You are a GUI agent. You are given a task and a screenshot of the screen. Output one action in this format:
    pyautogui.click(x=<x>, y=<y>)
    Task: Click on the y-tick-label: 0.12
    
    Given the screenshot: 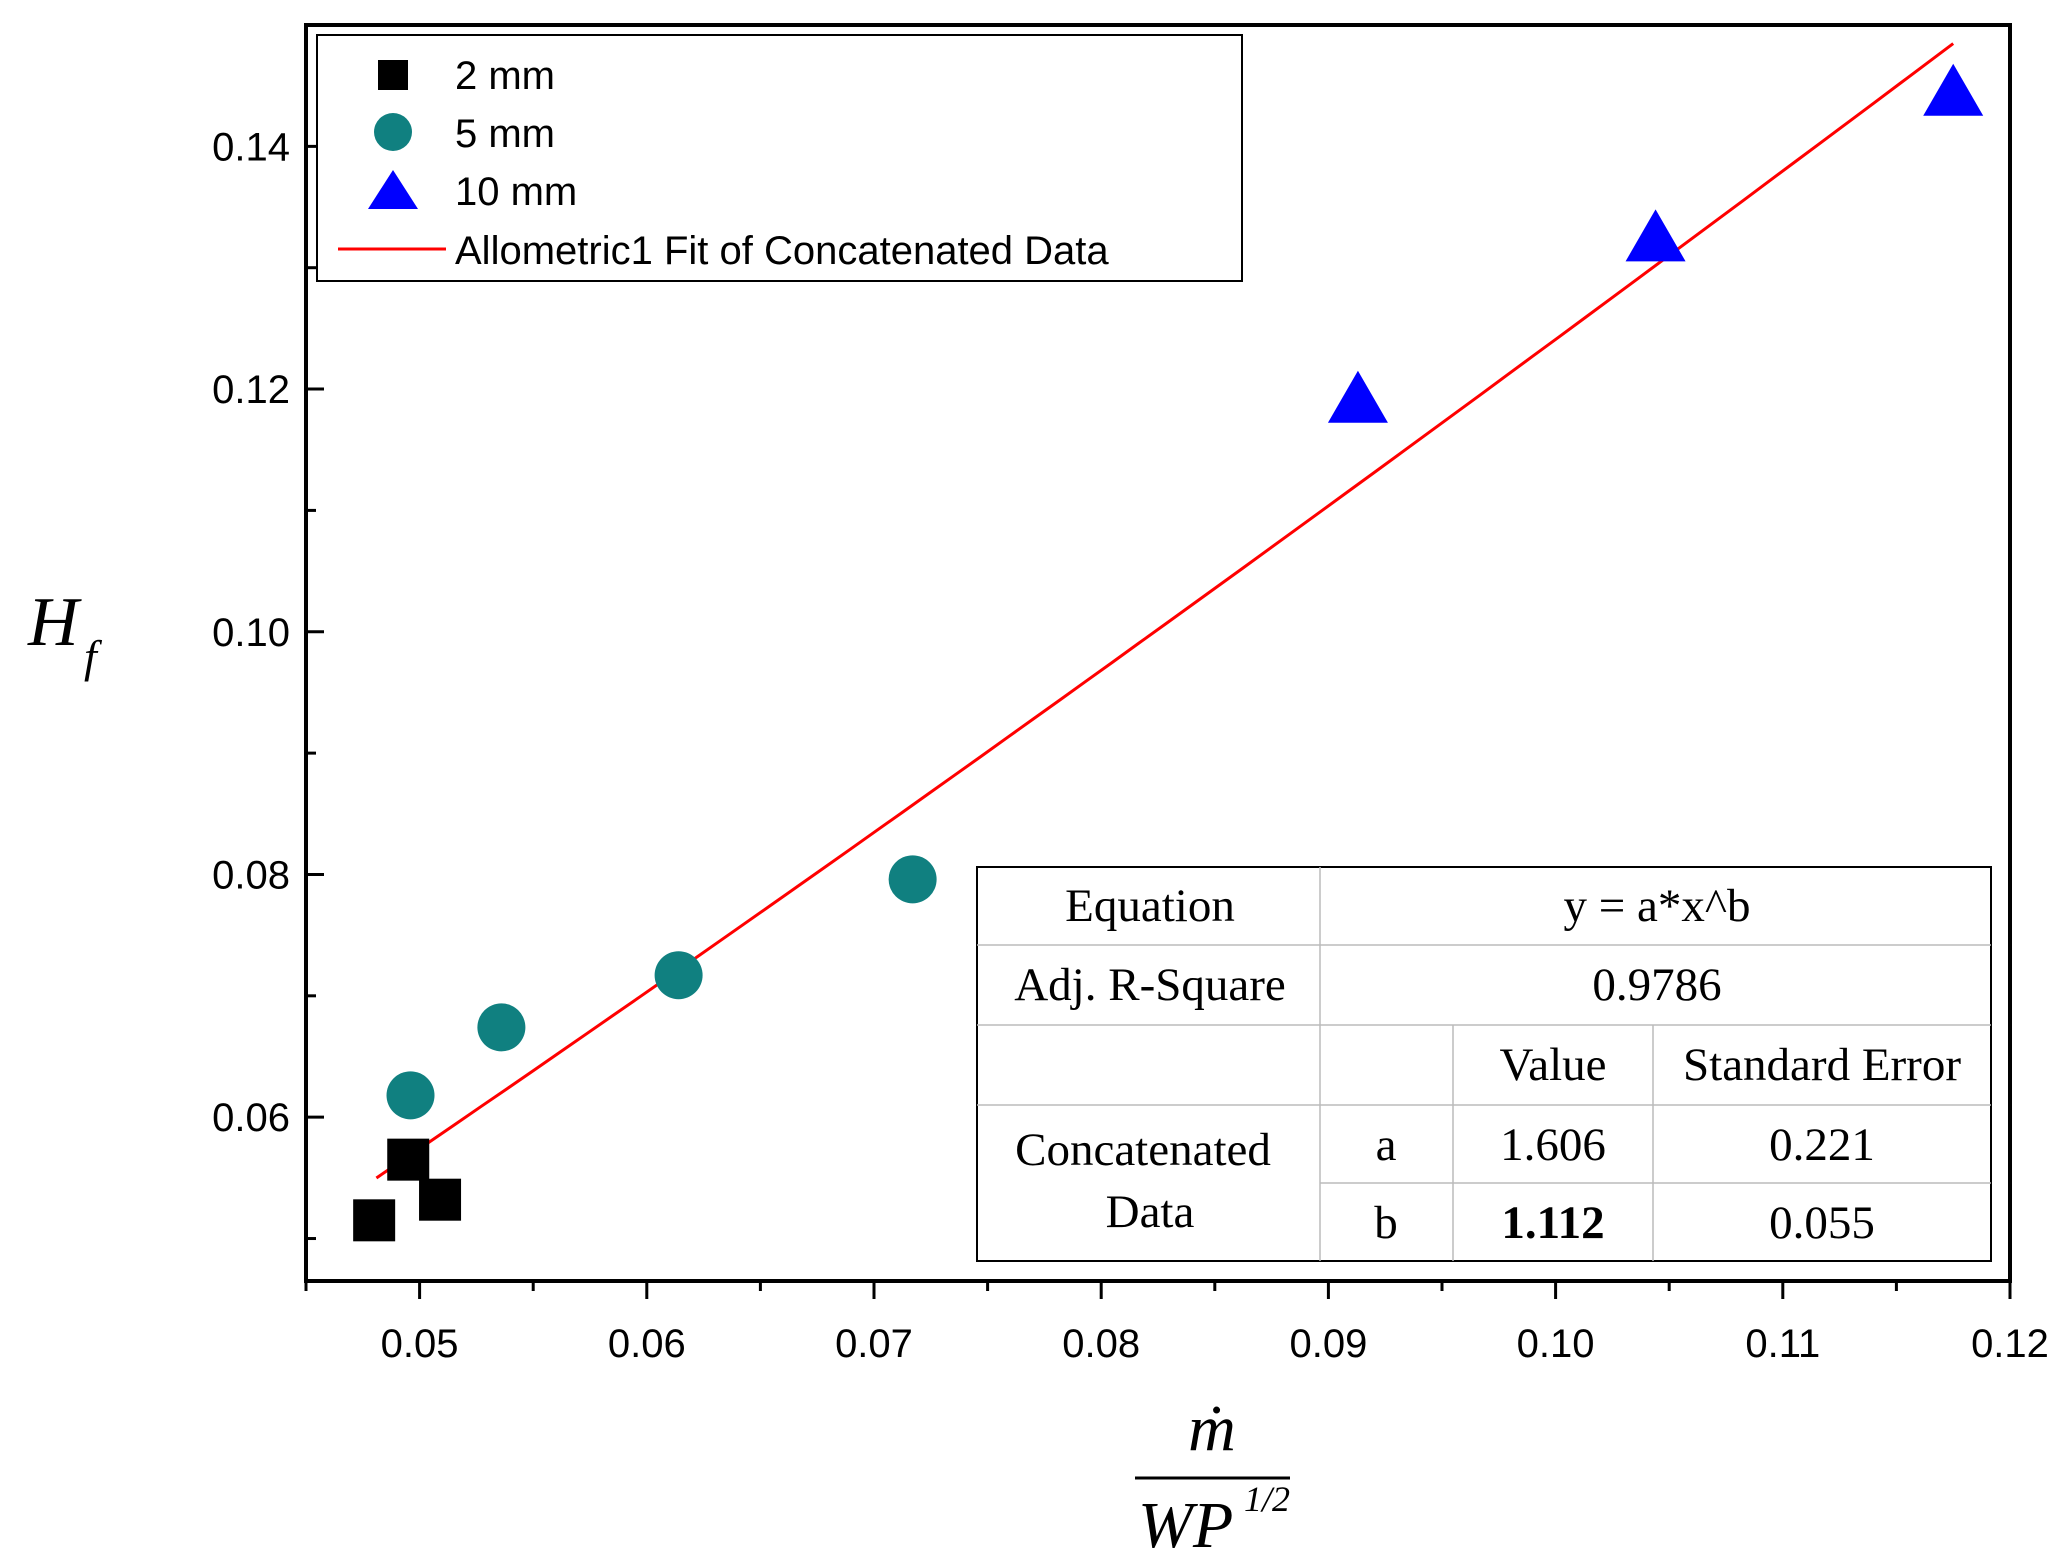 What is the action you would take?
    pyautogui.click(x=251, y=390)
    